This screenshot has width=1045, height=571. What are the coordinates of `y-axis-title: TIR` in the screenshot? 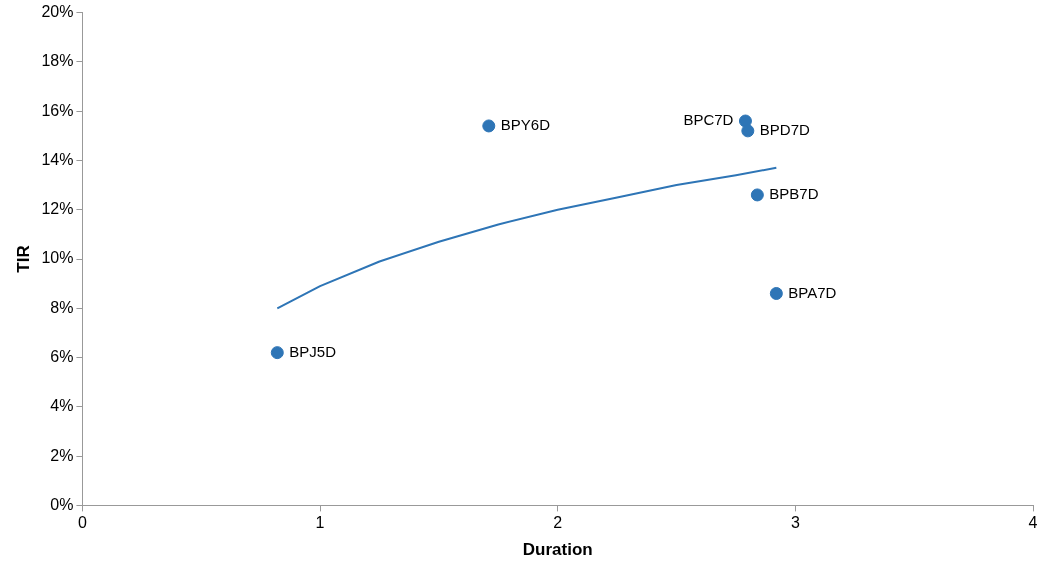 It's located at (23, 259).